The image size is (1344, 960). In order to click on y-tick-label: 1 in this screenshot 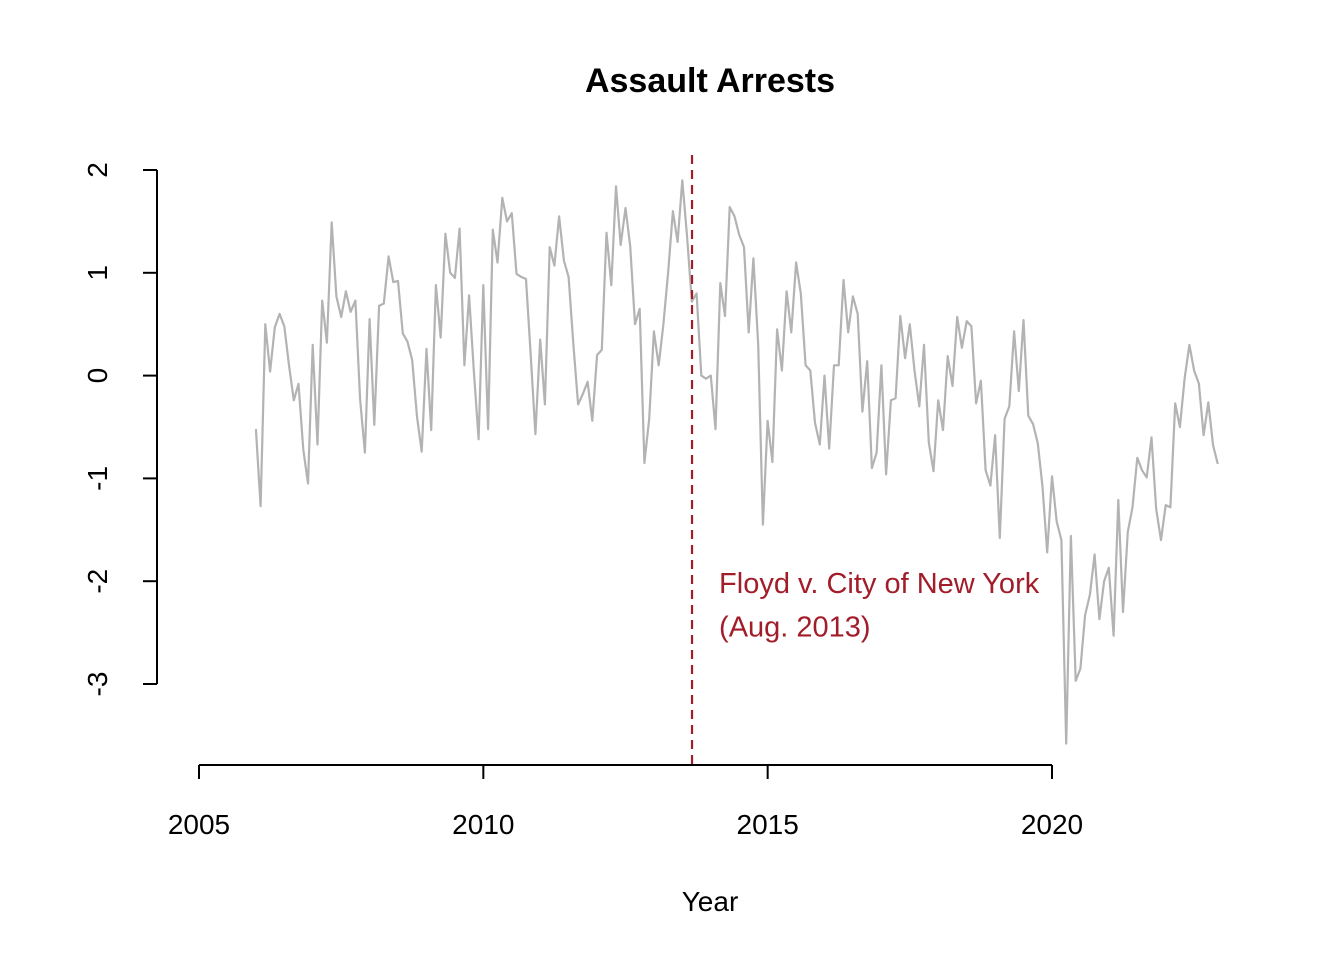, I will do `click(97, 273)`.